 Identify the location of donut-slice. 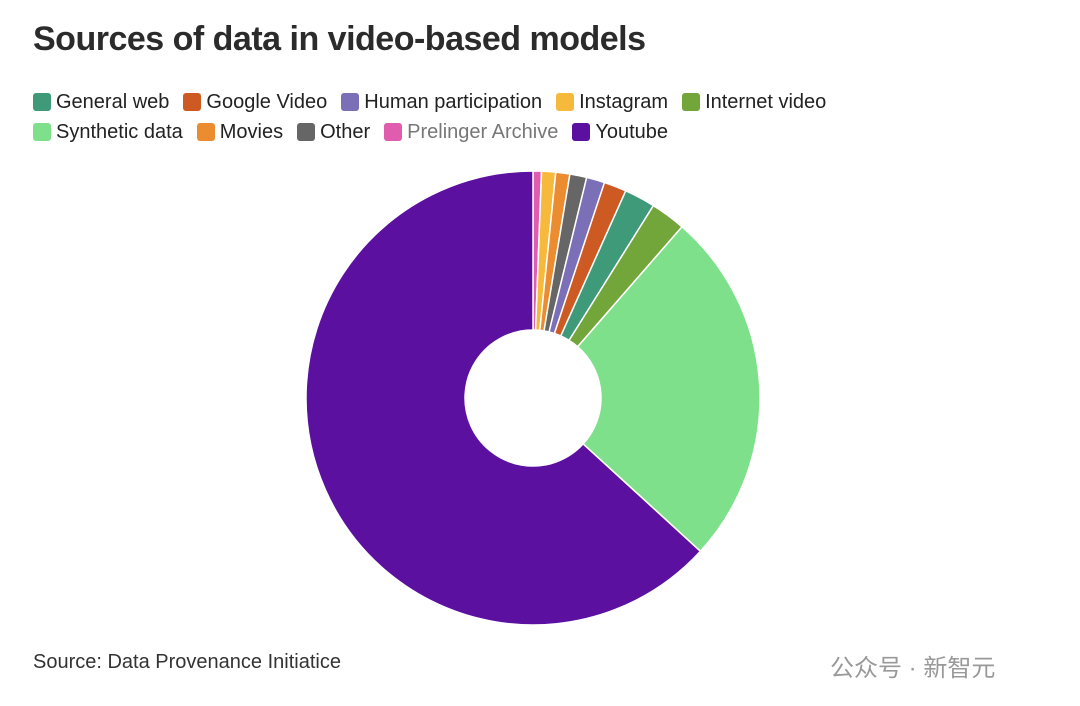
(668, 389).